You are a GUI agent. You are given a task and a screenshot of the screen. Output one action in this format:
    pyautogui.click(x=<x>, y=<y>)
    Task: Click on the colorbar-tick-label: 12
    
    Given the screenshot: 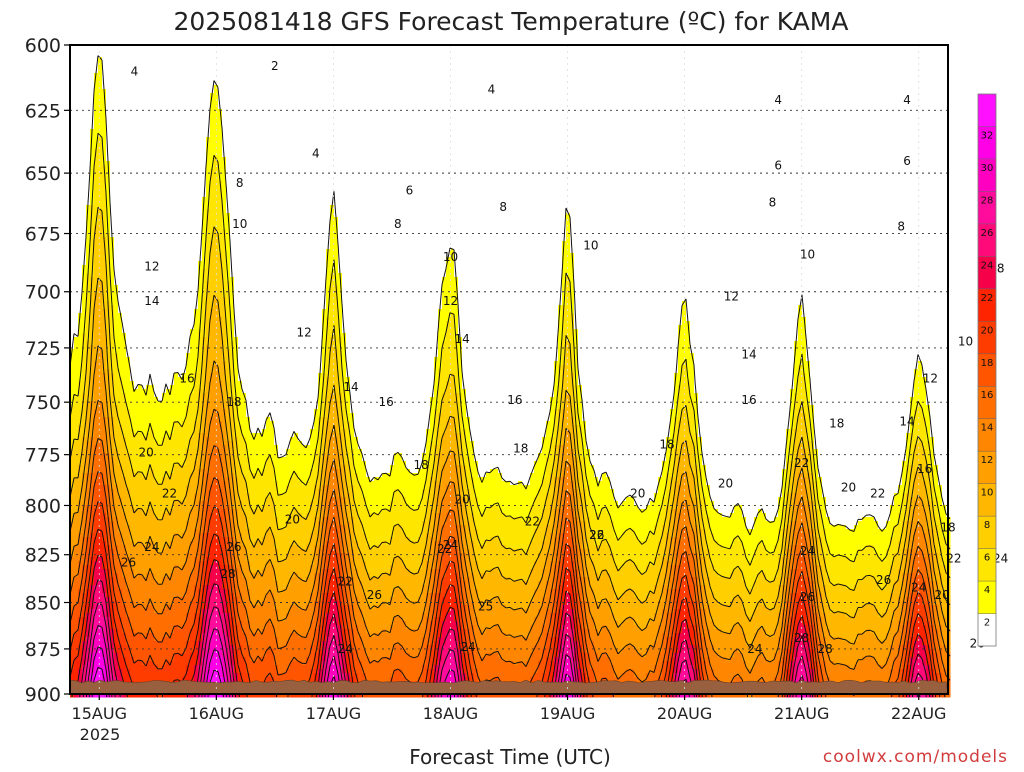 What is the action you would take?
    pyautogui.click(x=987, y=460)
    